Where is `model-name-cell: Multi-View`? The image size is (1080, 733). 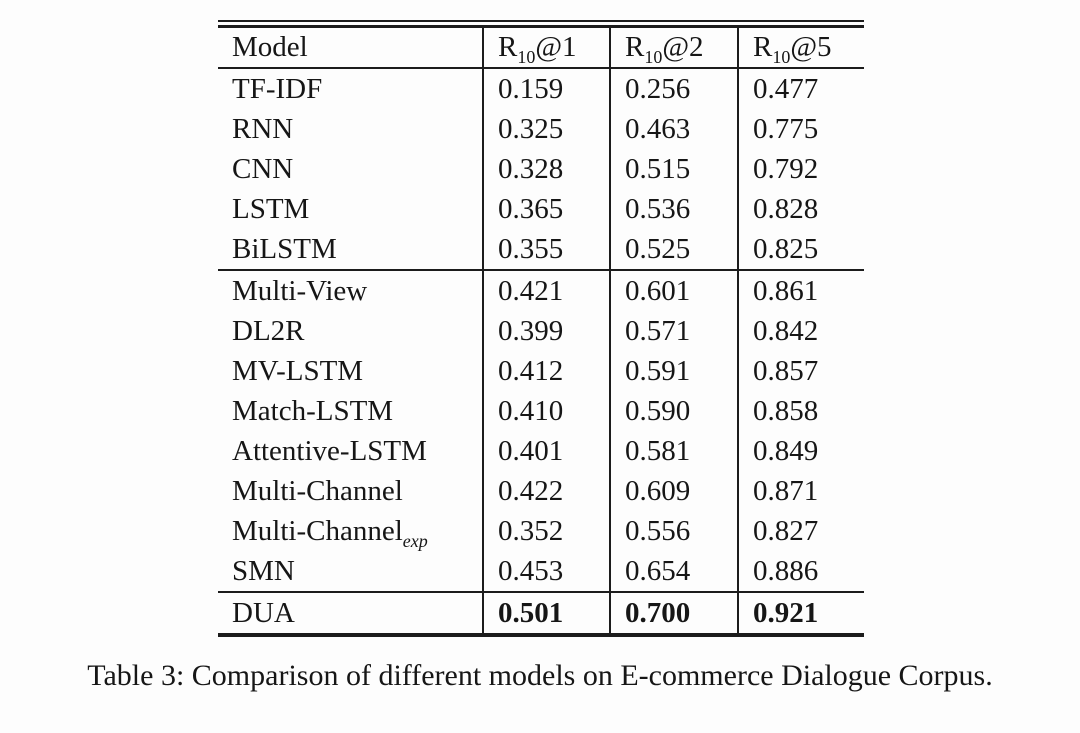
model-name-cell: Multi-View is located at coordinates (350, 290).